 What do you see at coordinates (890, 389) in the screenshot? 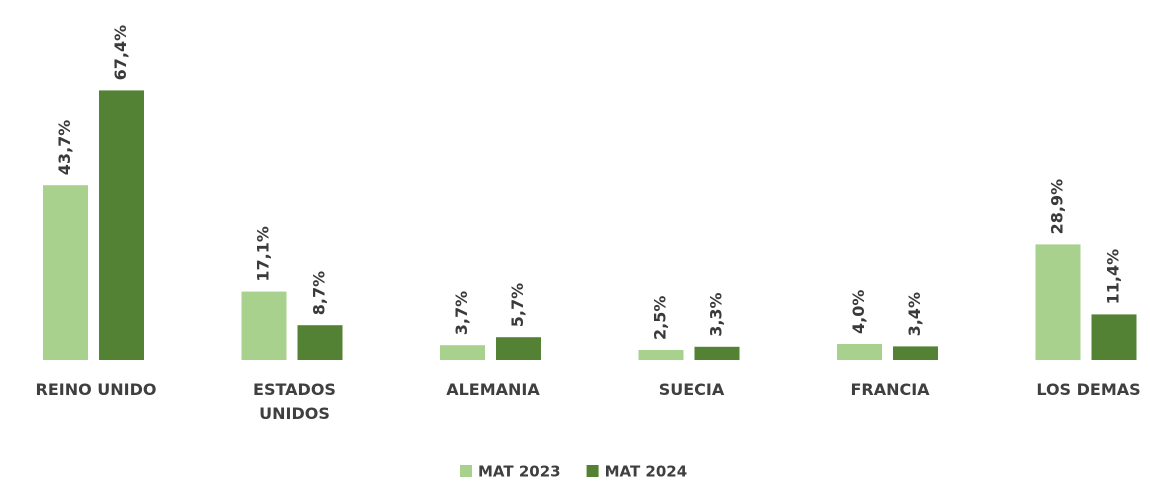
I see `x-tick-label: FRANCIA` at bounding box center [890, 389].